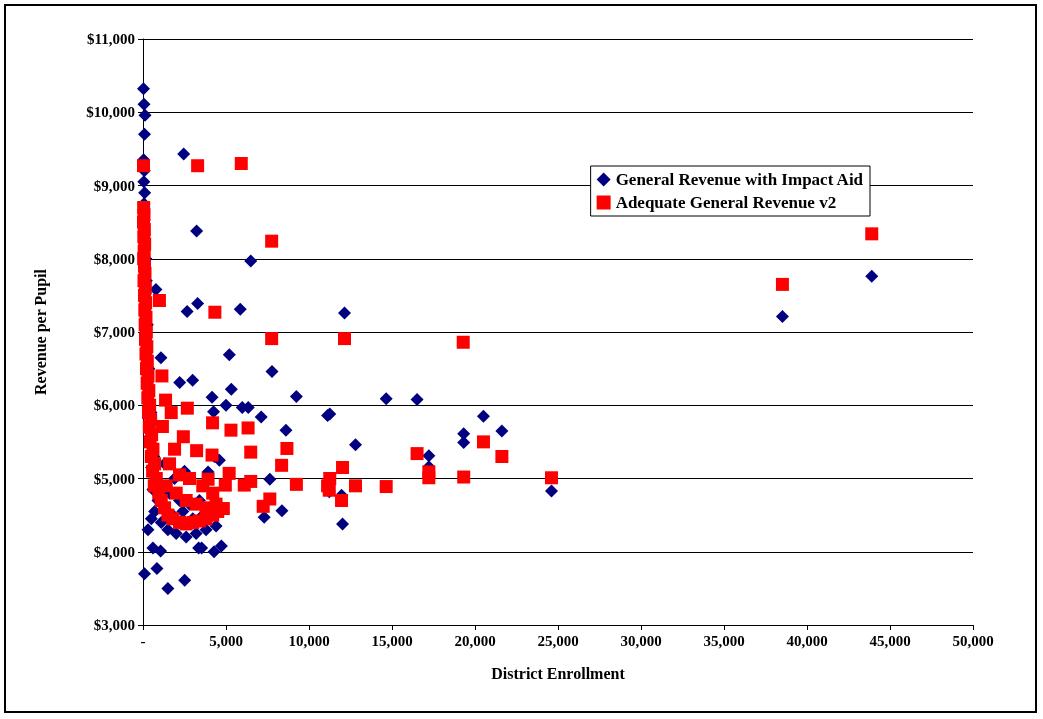 Image resolution: width=1043 pixels, height=719 pixels. What do you see at coordinates (558, 673) in the screenshot?
I see `x-axis-title: District Enrollment` at bounding box center [558, 673].